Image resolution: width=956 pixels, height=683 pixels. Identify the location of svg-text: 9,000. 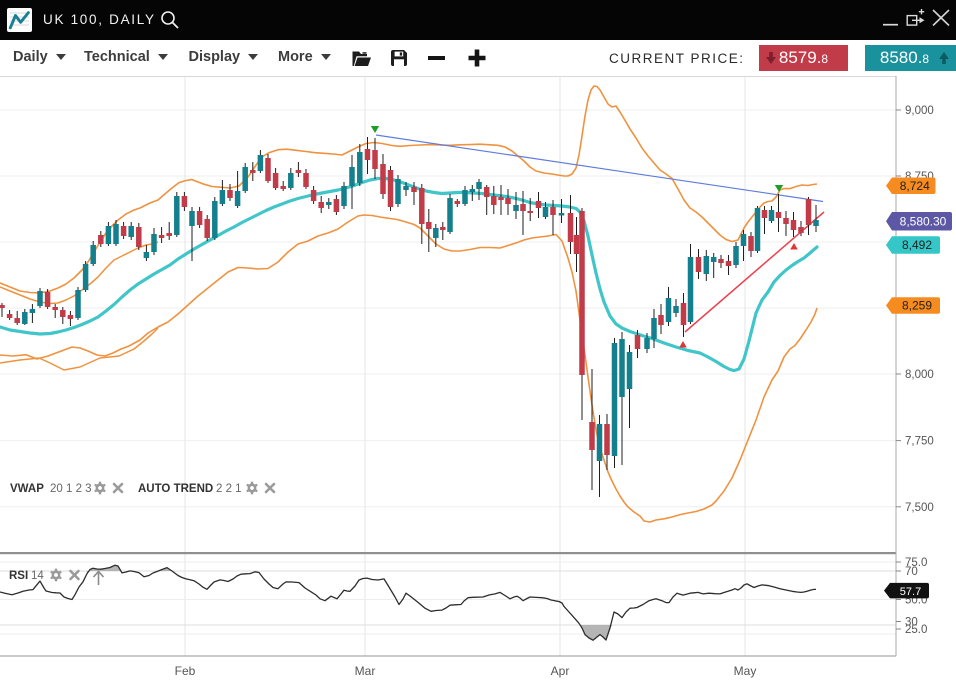
(919, 111).